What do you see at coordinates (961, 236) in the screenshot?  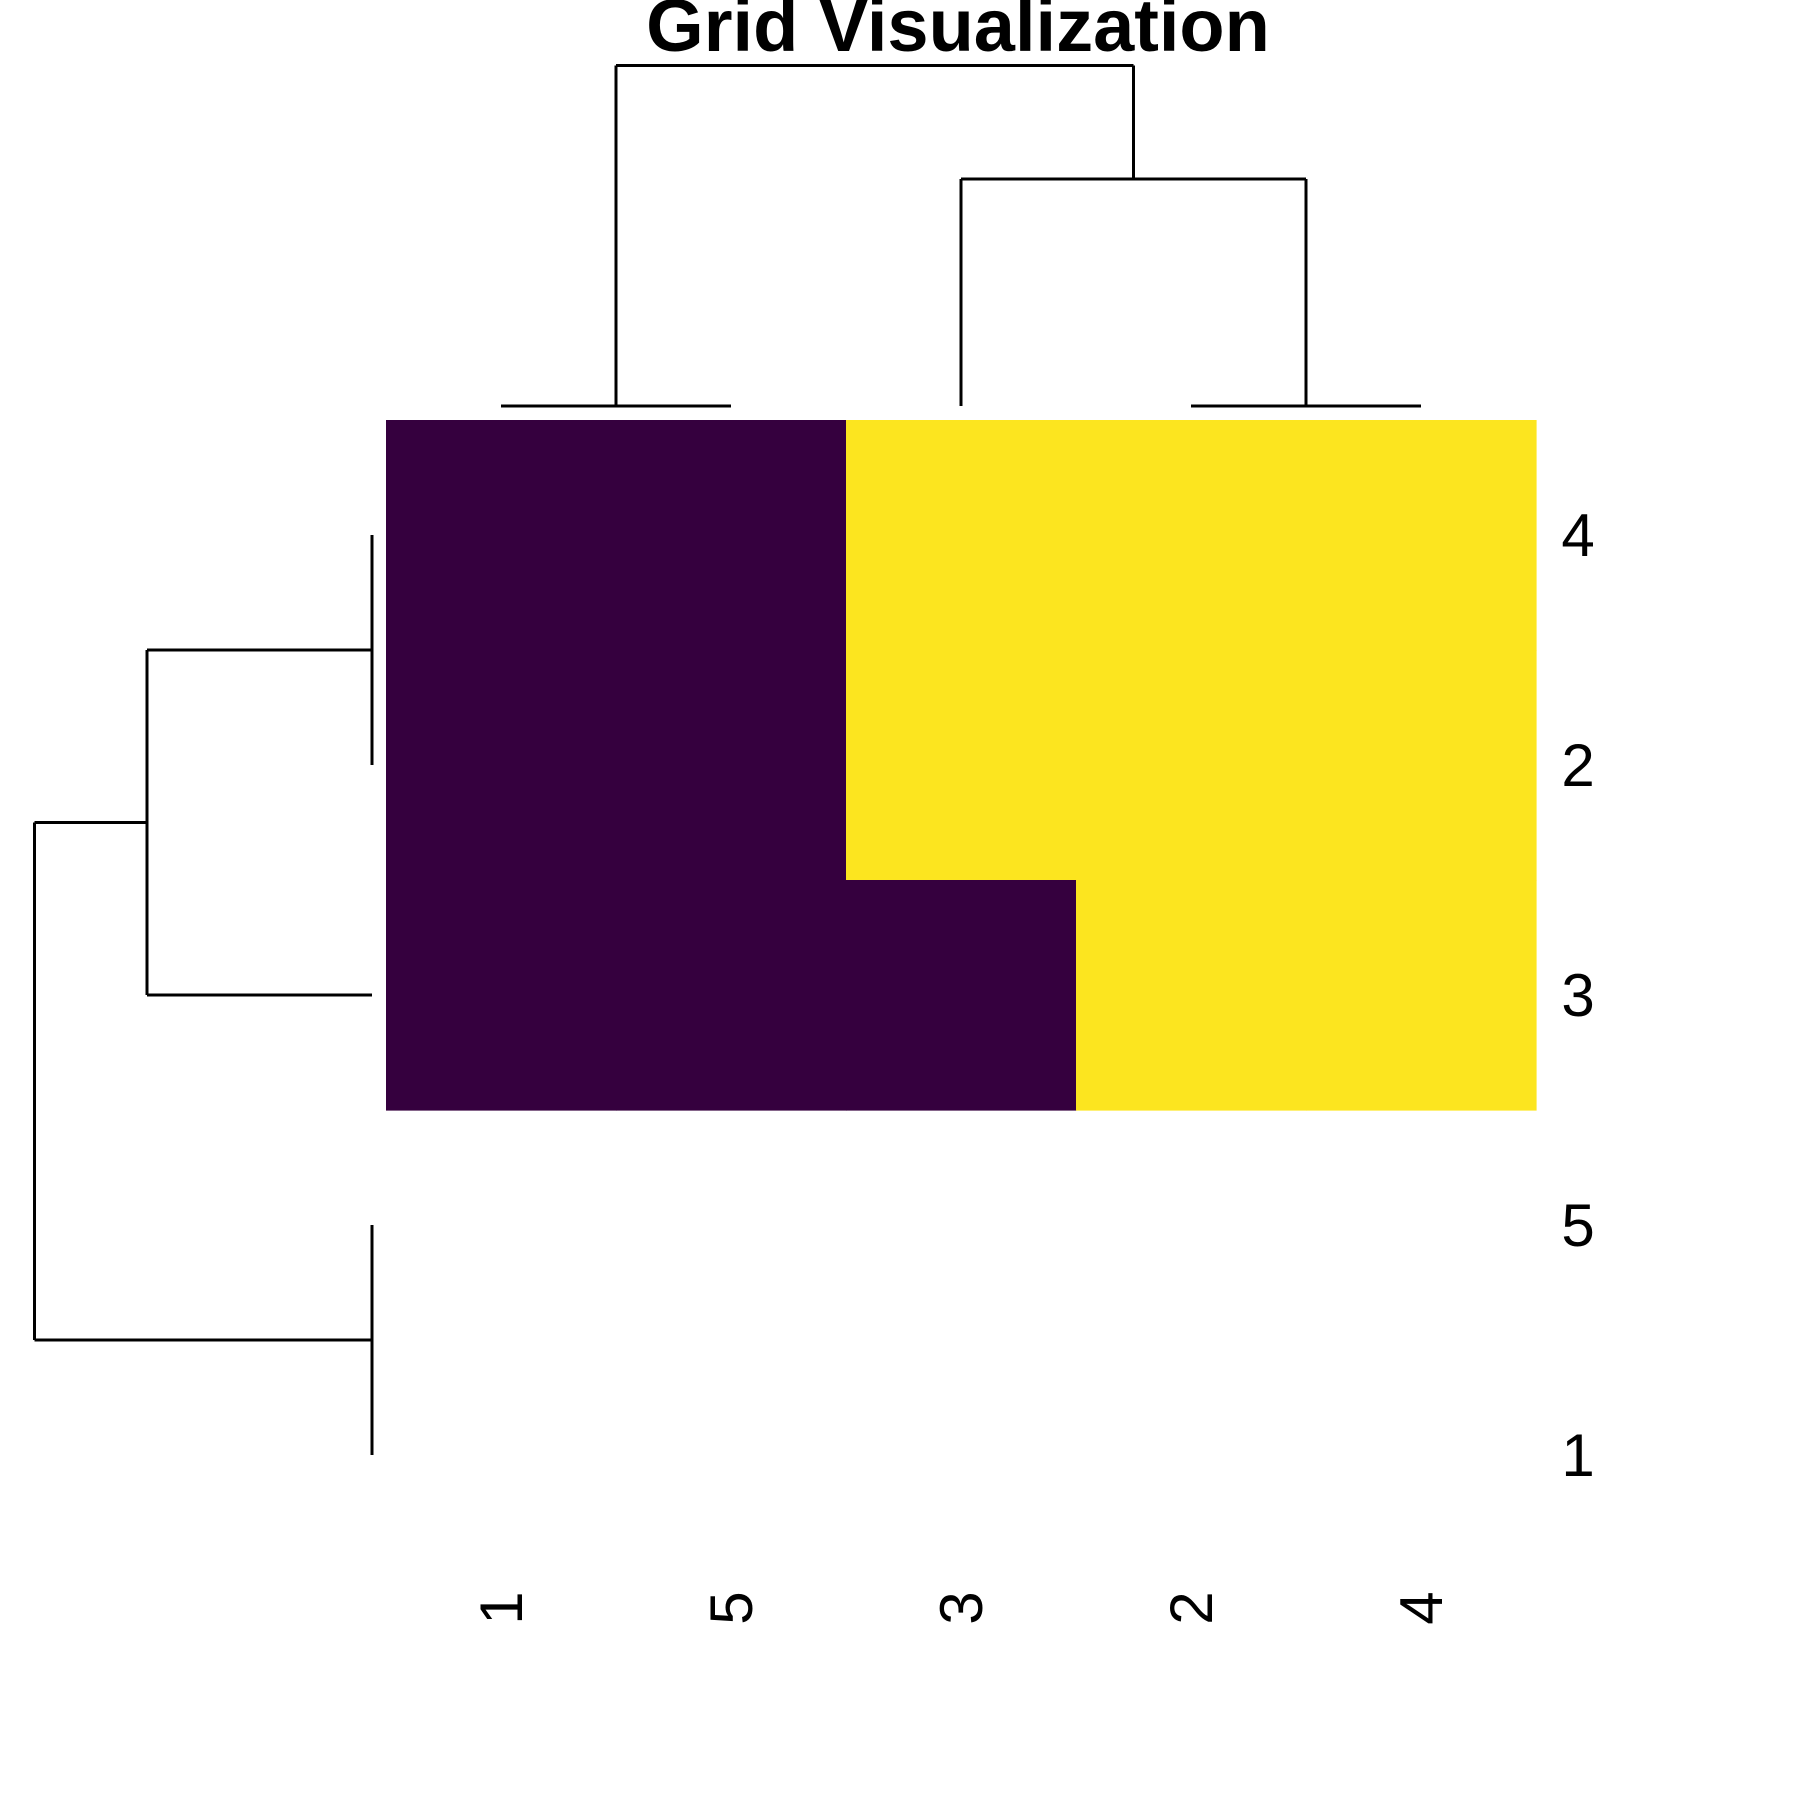 I see `column-dendrogram` at bounding box center [961, 236].